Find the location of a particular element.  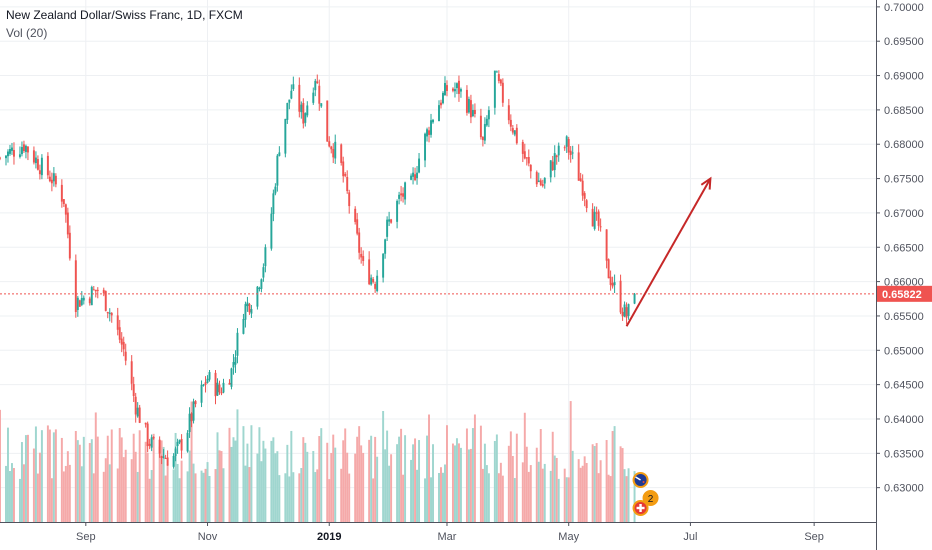

symbol-title: New Zealand Dollar/Swiss Franc, 1D, FXCM is located at coordinates (124, 15).